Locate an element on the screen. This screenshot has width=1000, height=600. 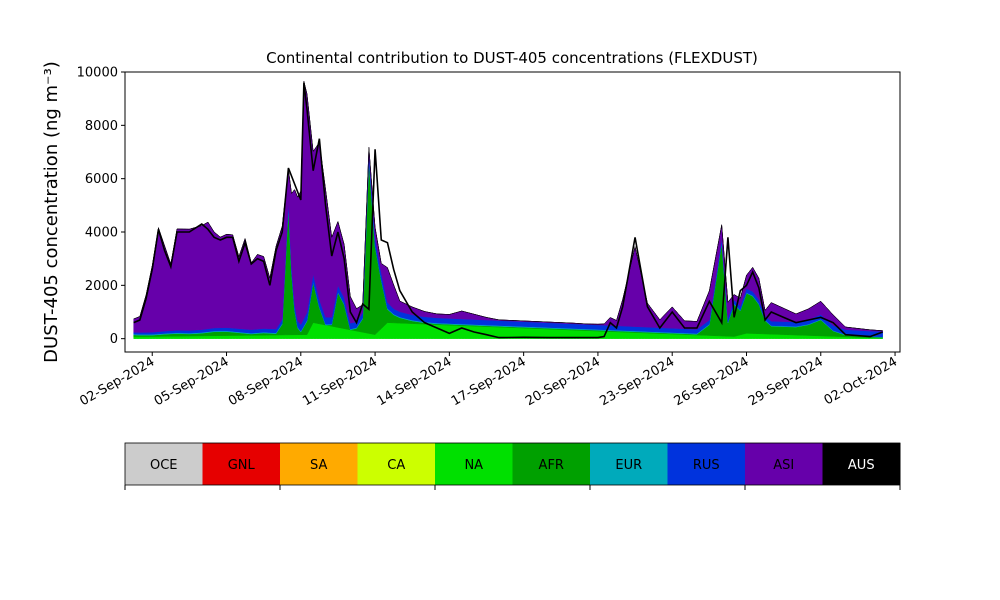
x-tick-label: 20-Sep-2024 is located at coordinates (563, 381).